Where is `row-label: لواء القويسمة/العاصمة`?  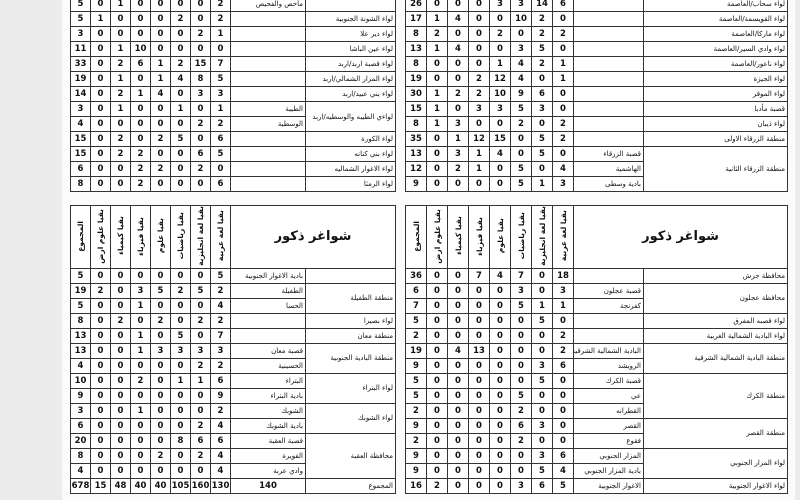 row-label: لواء القويسمة/العاصمة is located at coordinates (715, 19).